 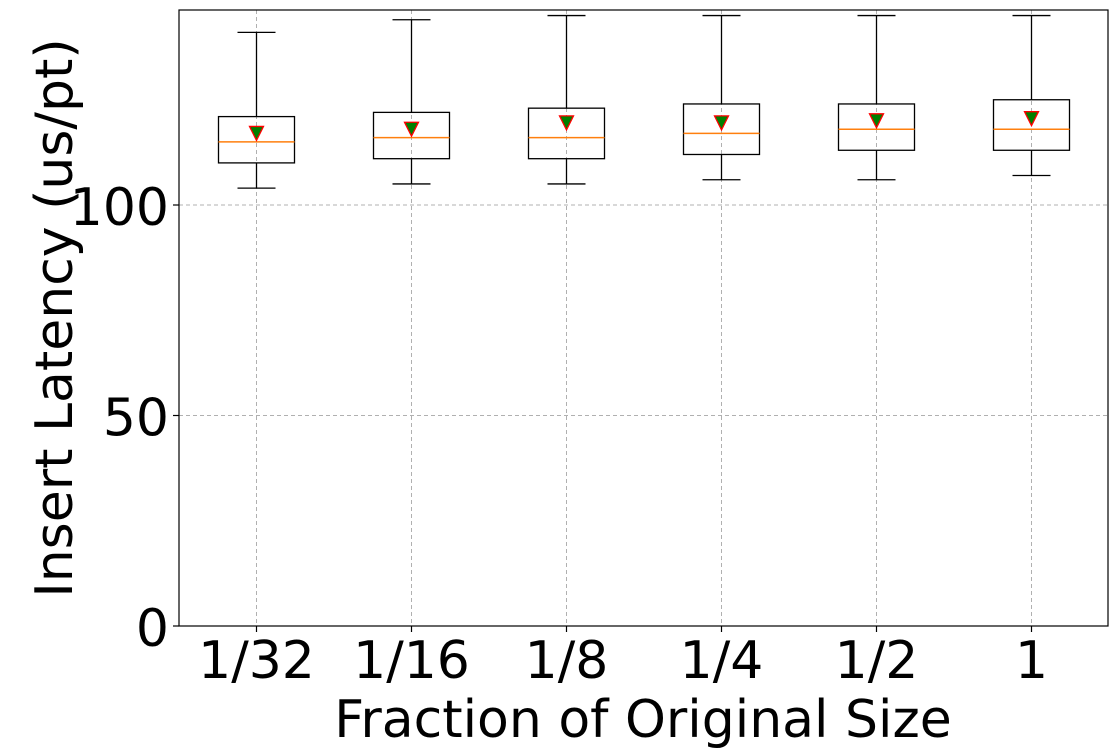 I want to click on y-tick-label: 0, so click(x=152, y=629).